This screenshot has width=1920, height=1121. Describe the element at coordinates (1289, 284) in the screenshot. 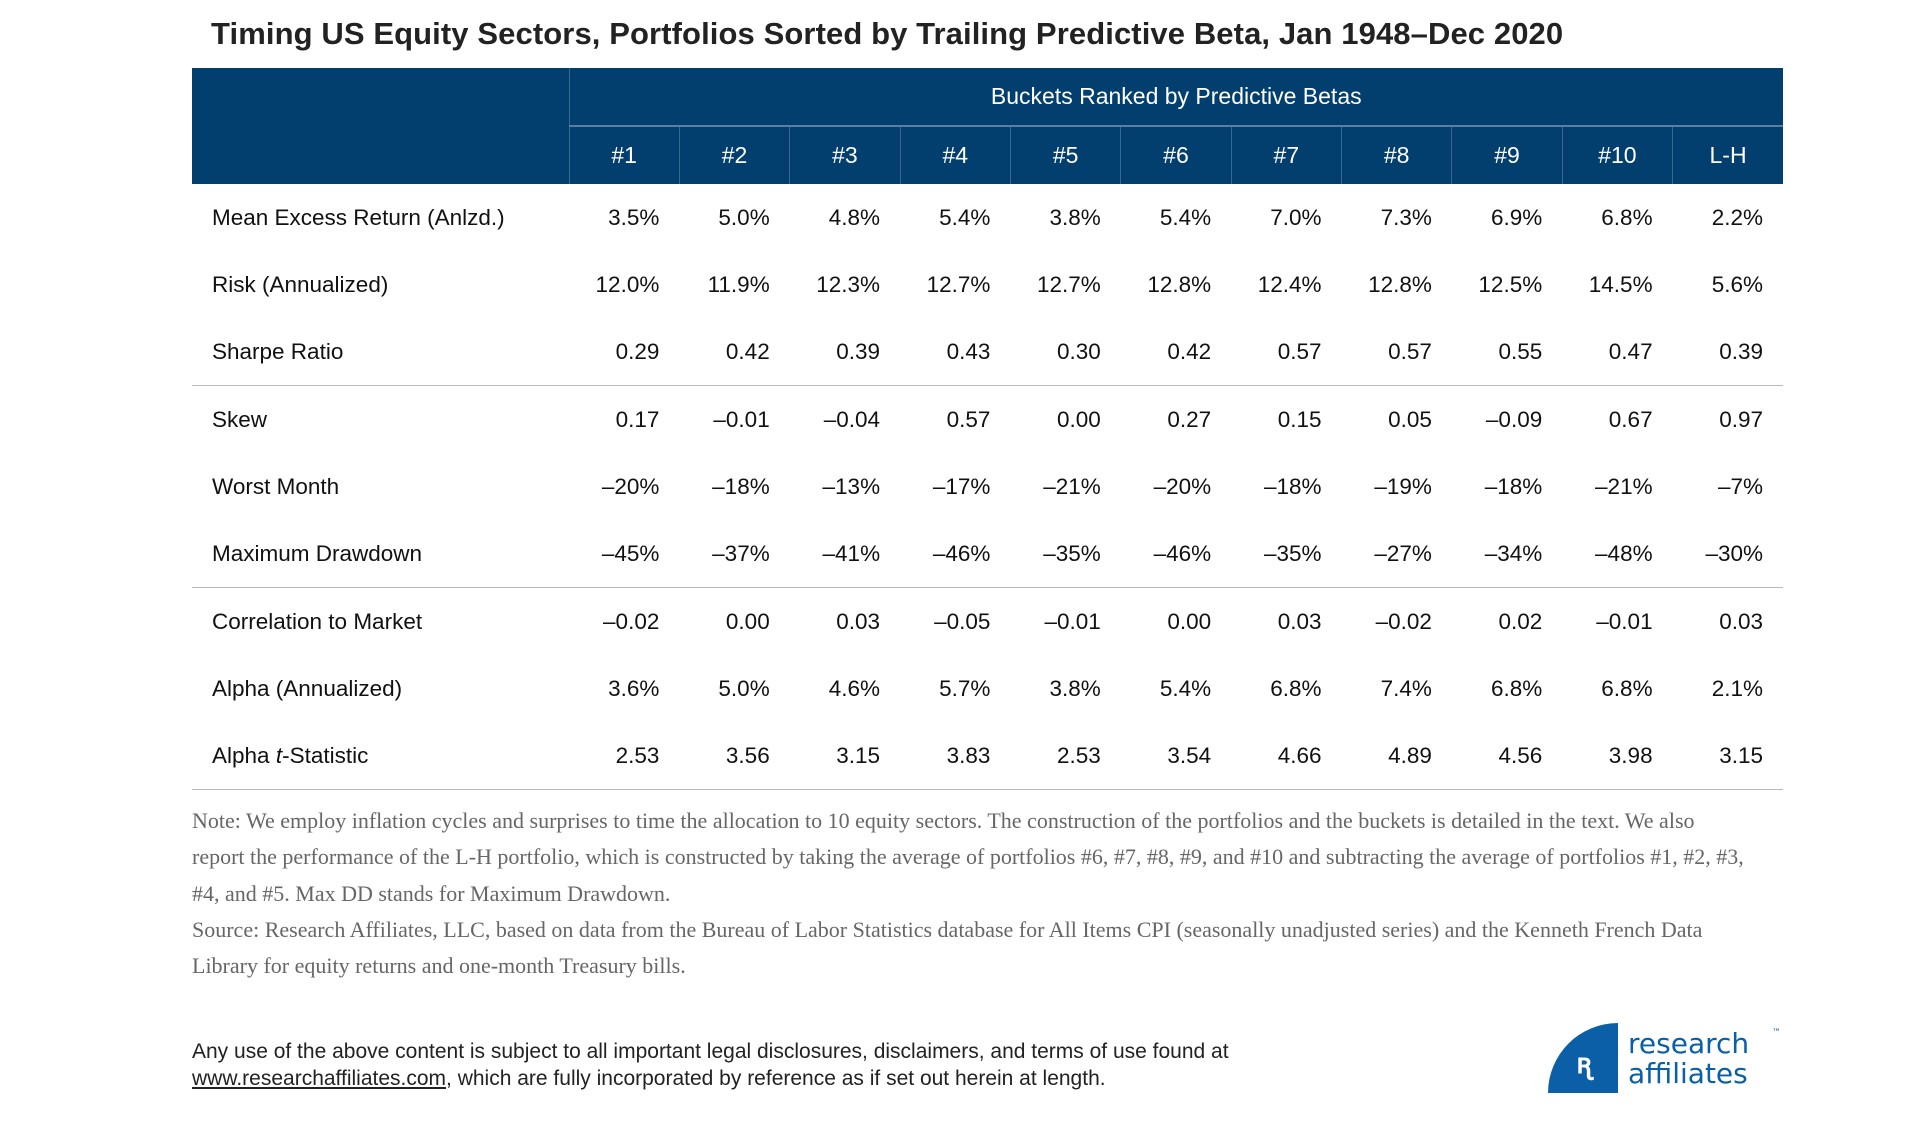

I see `cell-value: 12.4%` at that location.